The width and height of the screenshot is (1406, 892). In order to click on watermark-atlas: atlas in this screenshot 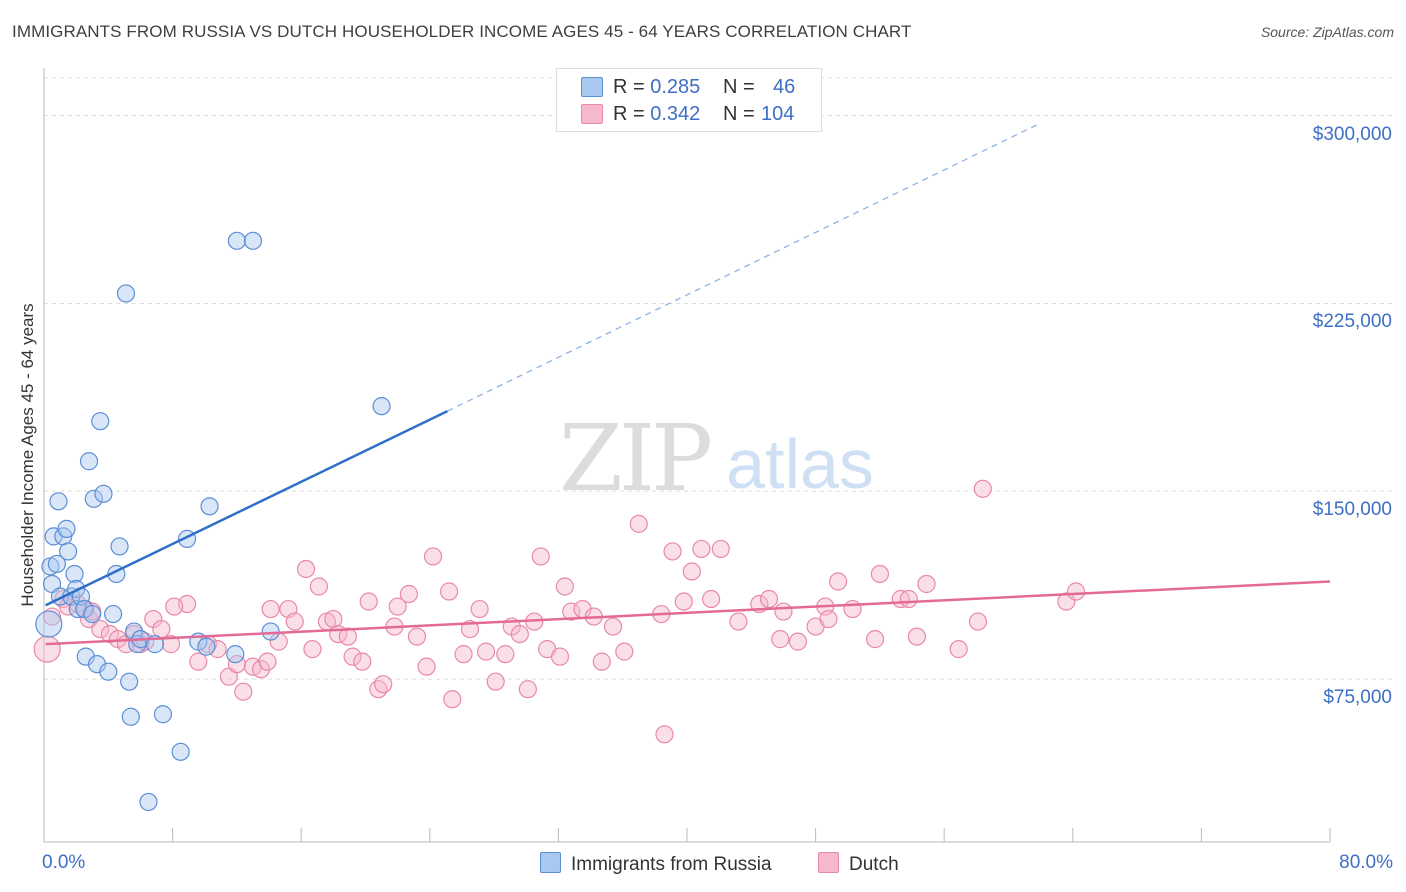, I will do `click(800, 464)`.